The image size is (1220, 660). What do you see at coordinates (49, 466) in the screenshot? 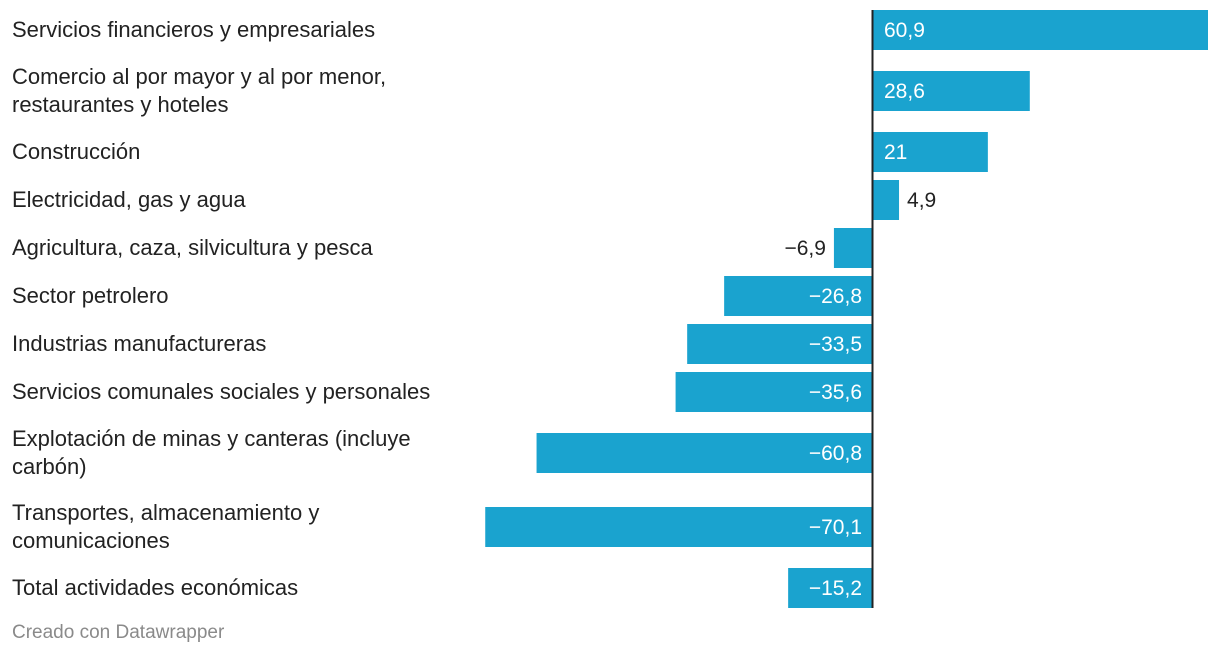
I see `category-label-line: carbón)` at bounding box center [49, 466].